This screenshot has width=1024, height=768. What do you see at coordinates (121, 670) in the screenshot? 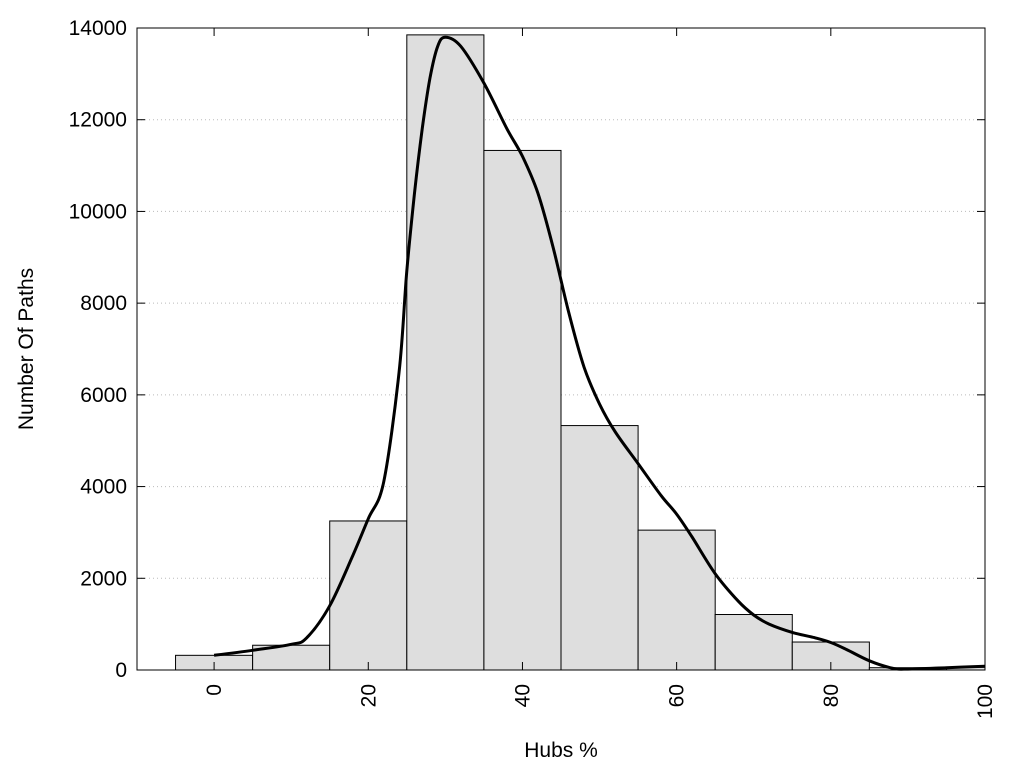
I see `y-tick-label: 0` at bounding box center [121, 670].